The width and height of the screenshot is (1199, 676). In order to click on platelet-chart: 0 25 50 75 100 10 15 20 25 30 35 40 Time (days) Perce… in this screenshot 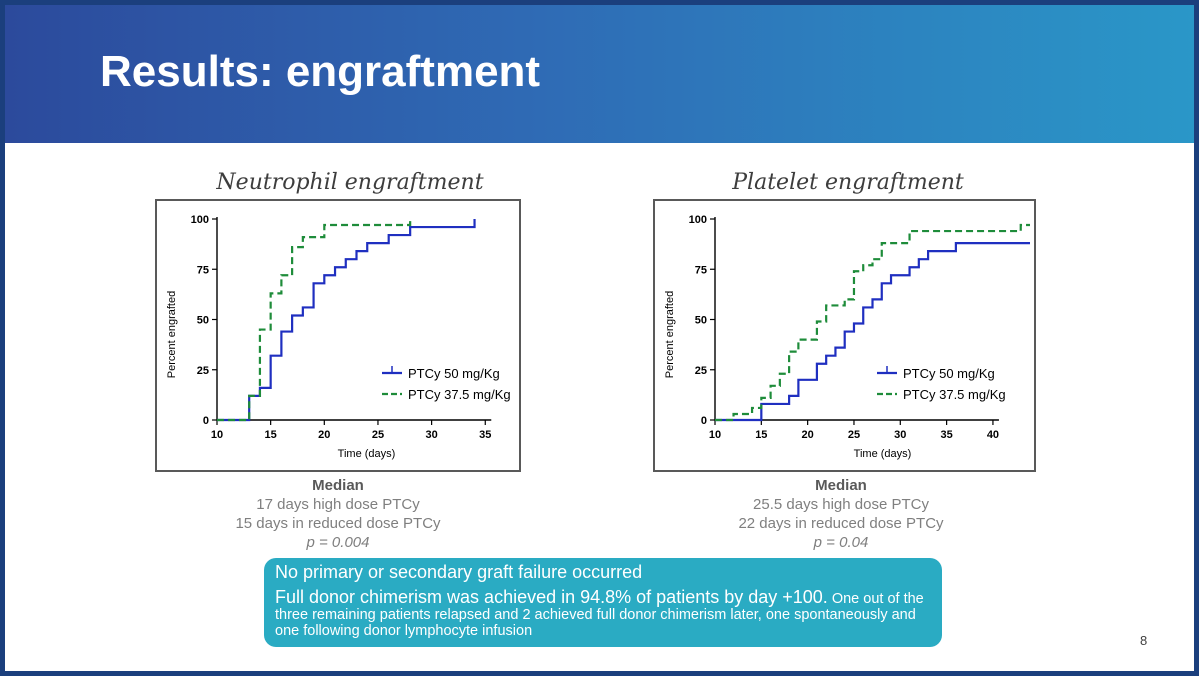, I will do `click(844, 335)`.